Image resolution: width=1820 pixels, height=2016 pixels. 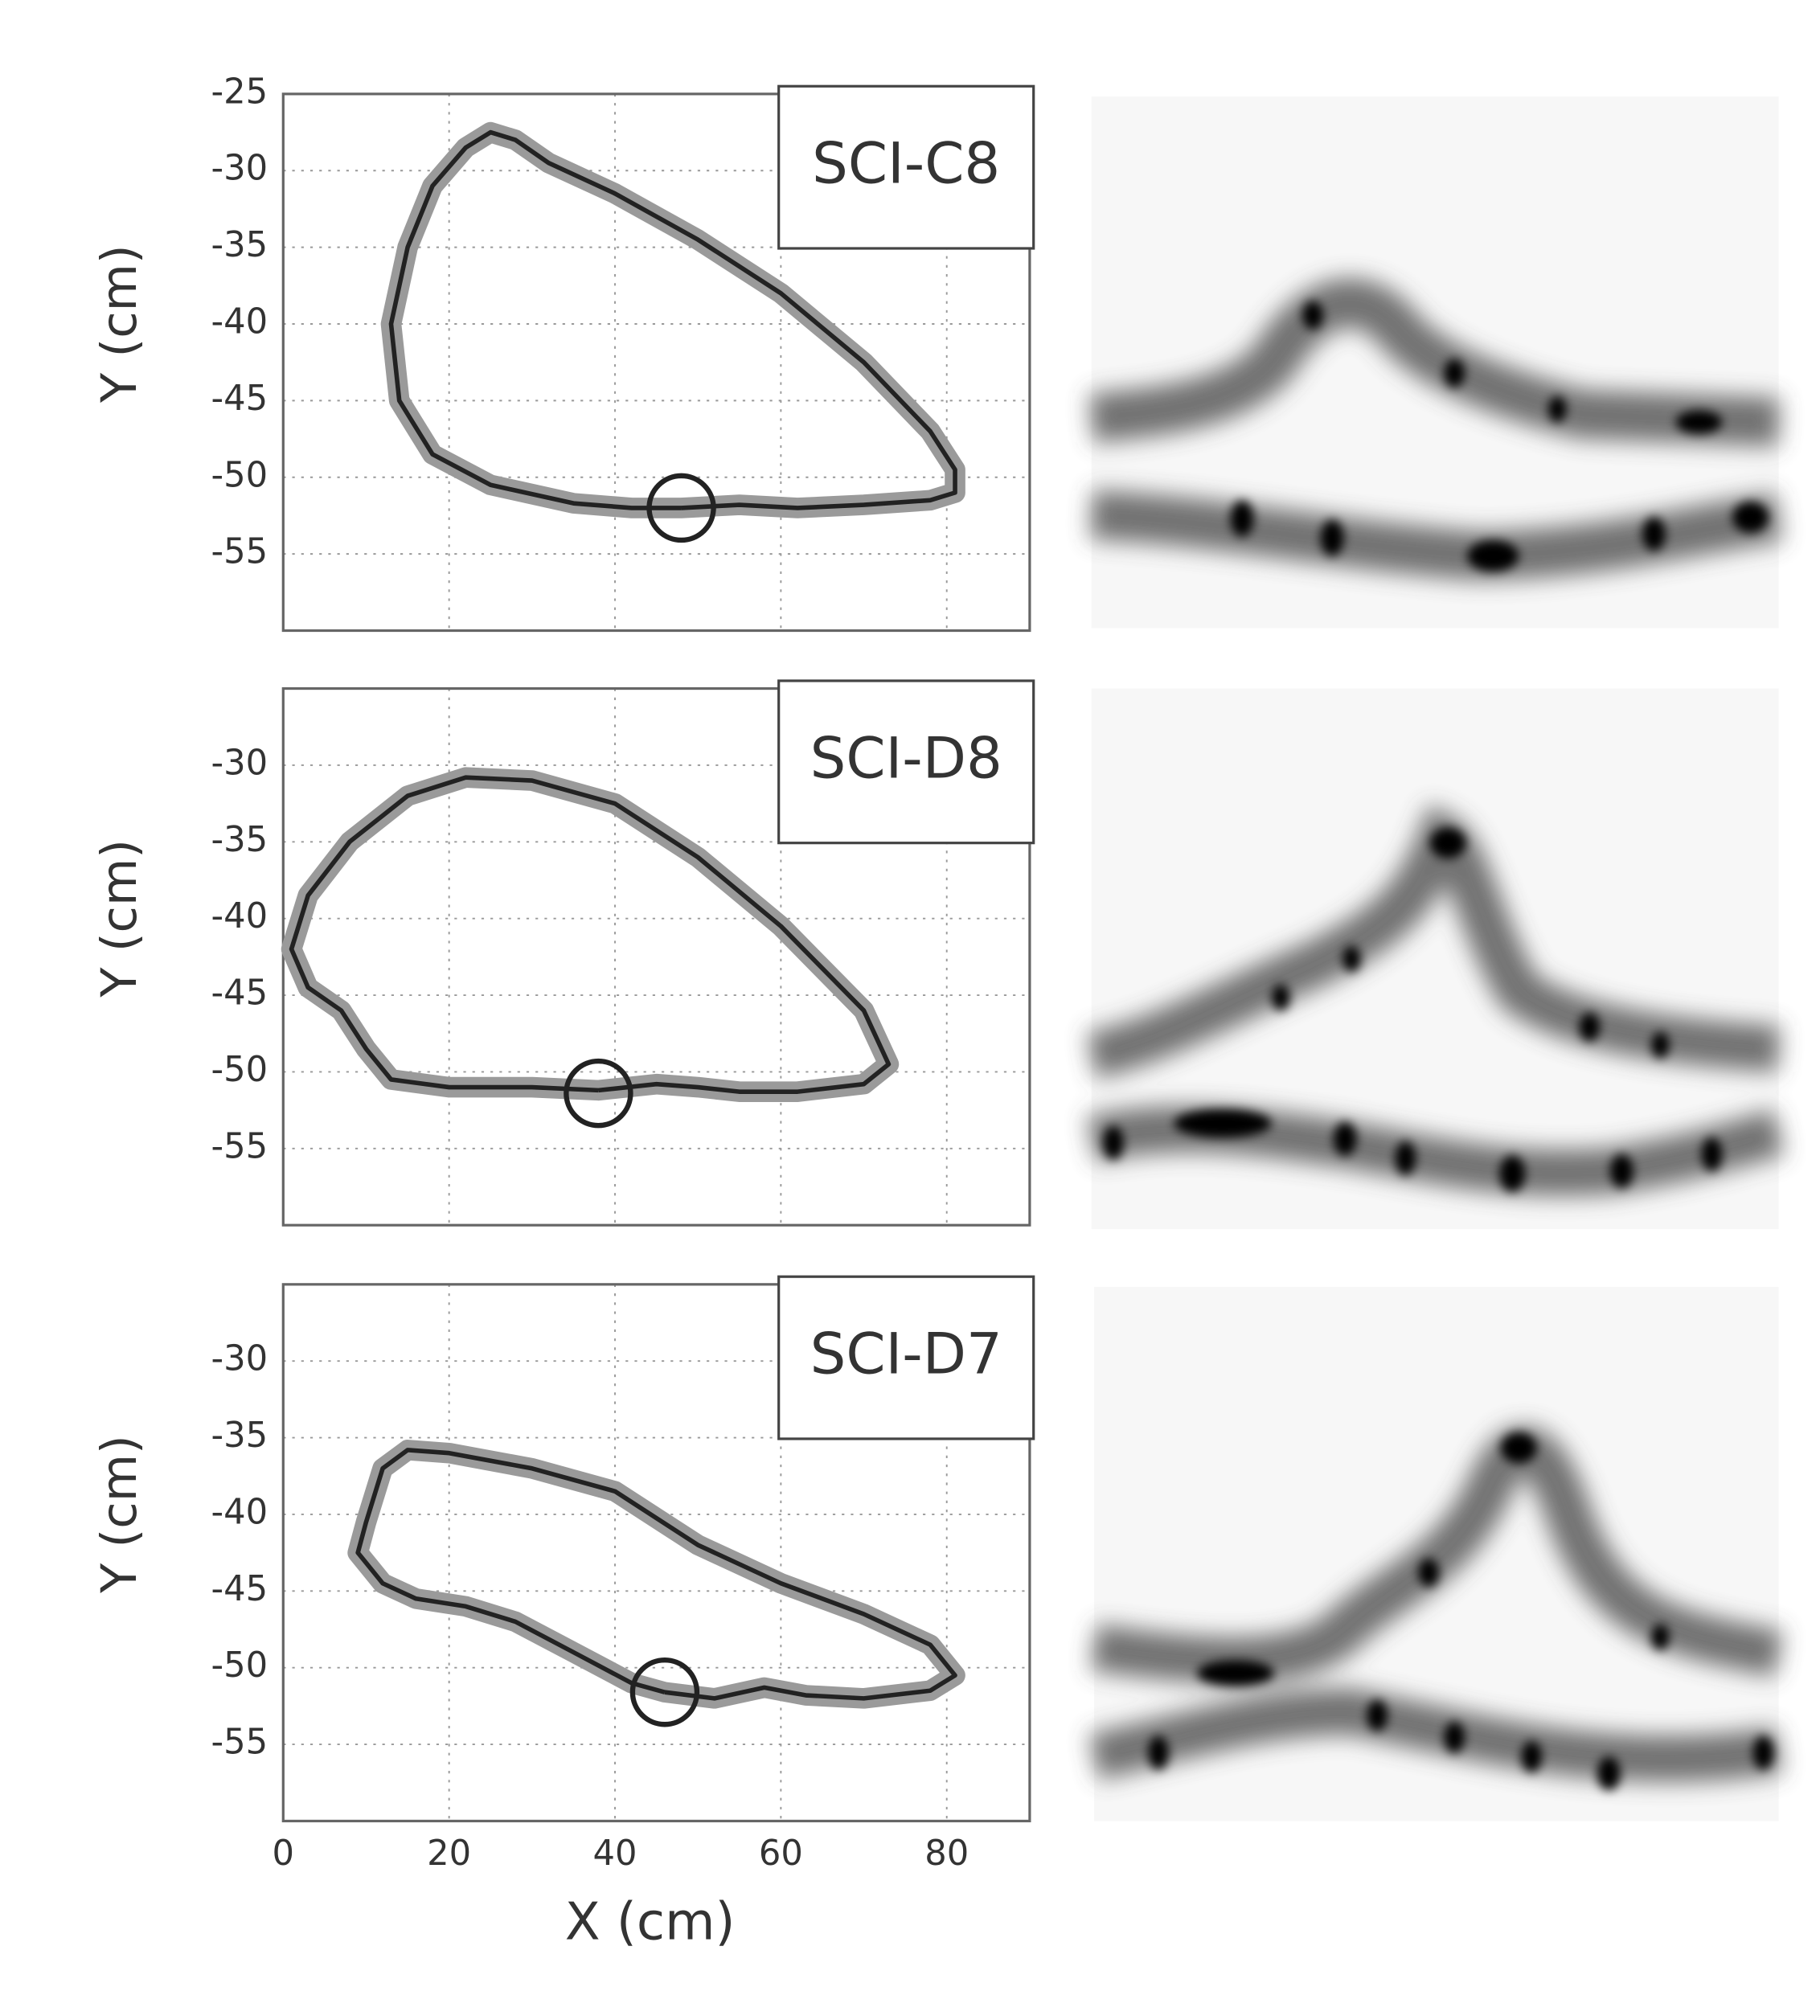 I want to click on annotation: SCI-D8, so click(x=906, y=758).